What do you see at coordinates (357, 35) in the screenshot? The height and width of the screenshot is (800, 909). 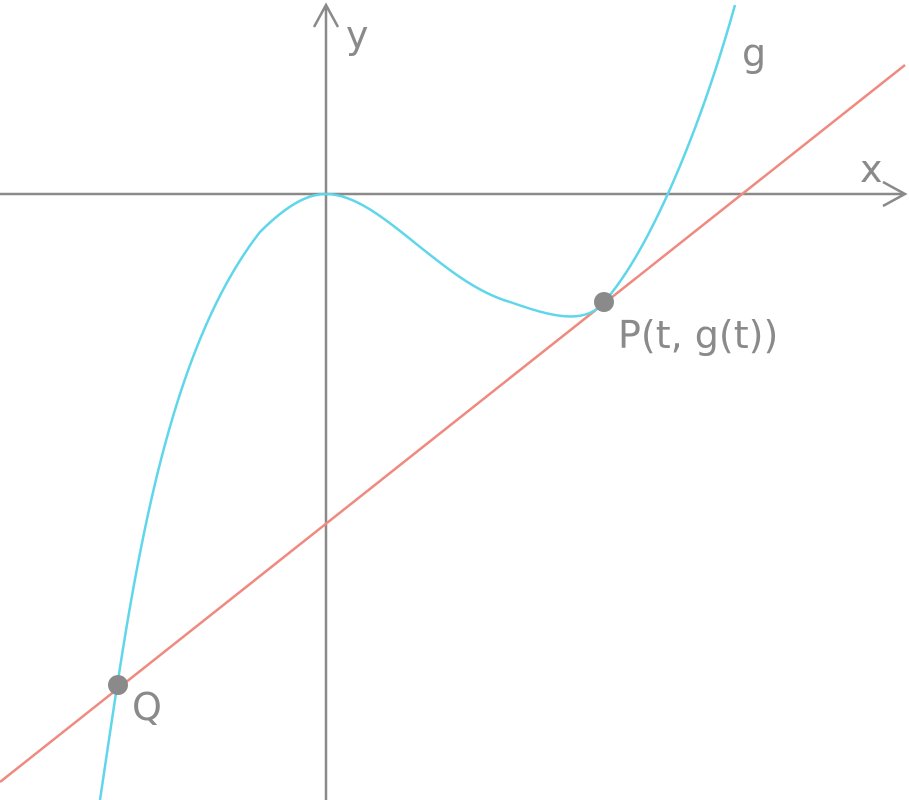 I see `y-label: y` at bounding box center [357, 35].